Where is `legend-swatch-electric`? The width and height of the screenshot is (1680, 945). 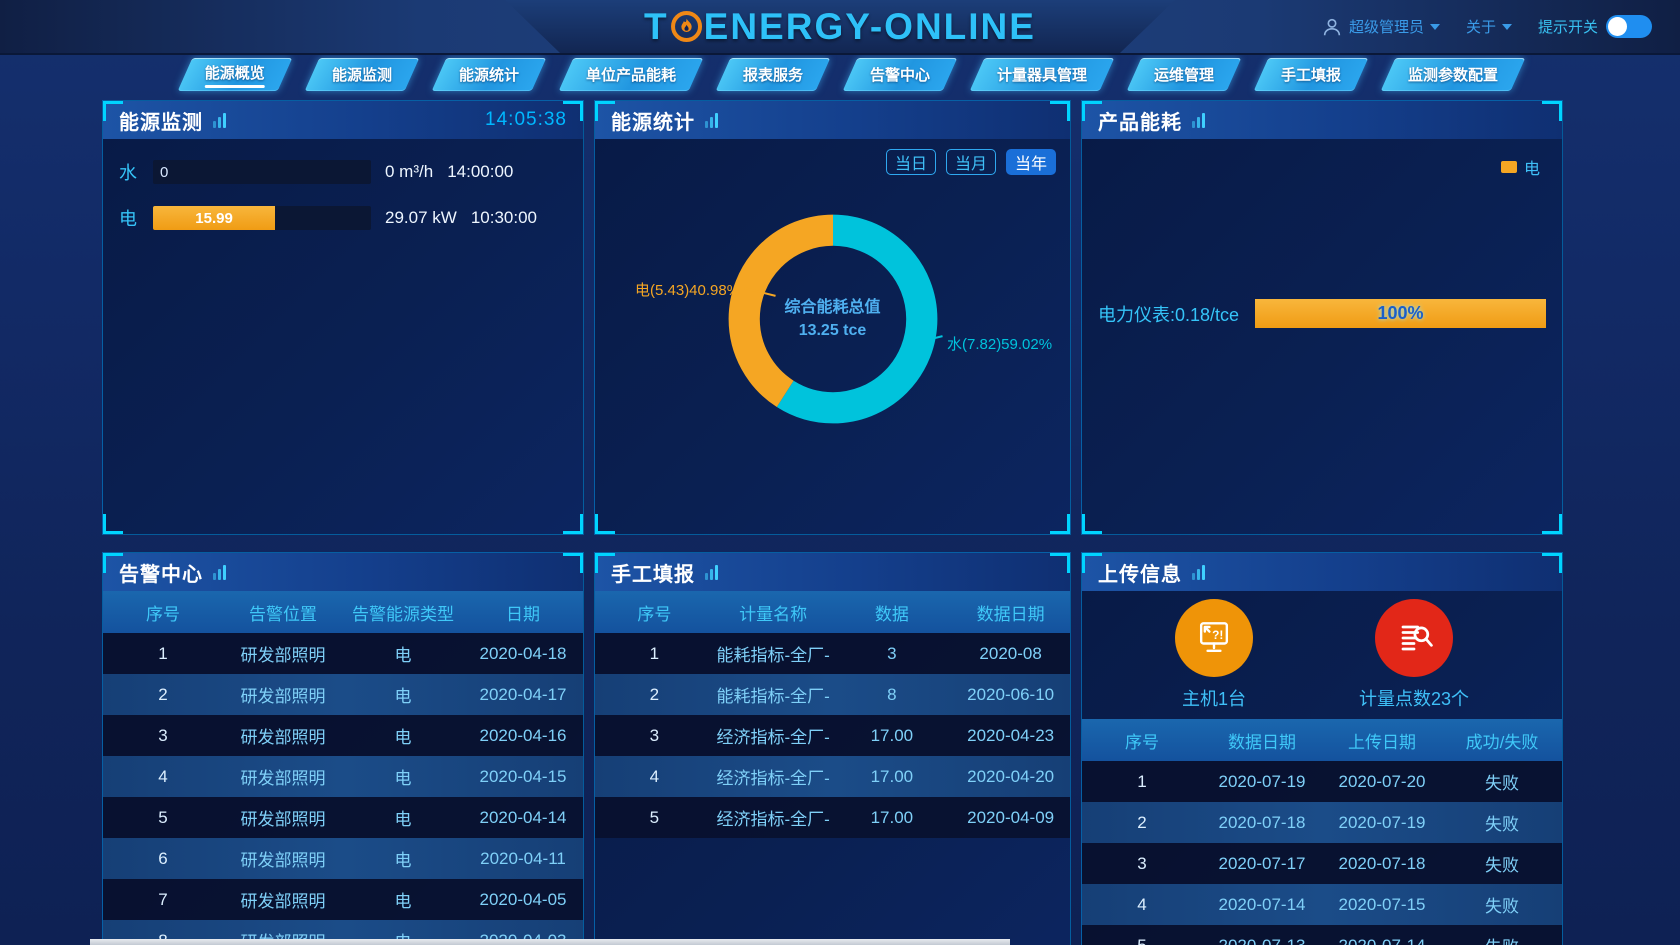
legend-swatch-electric is located at coordinates (1508, 167).